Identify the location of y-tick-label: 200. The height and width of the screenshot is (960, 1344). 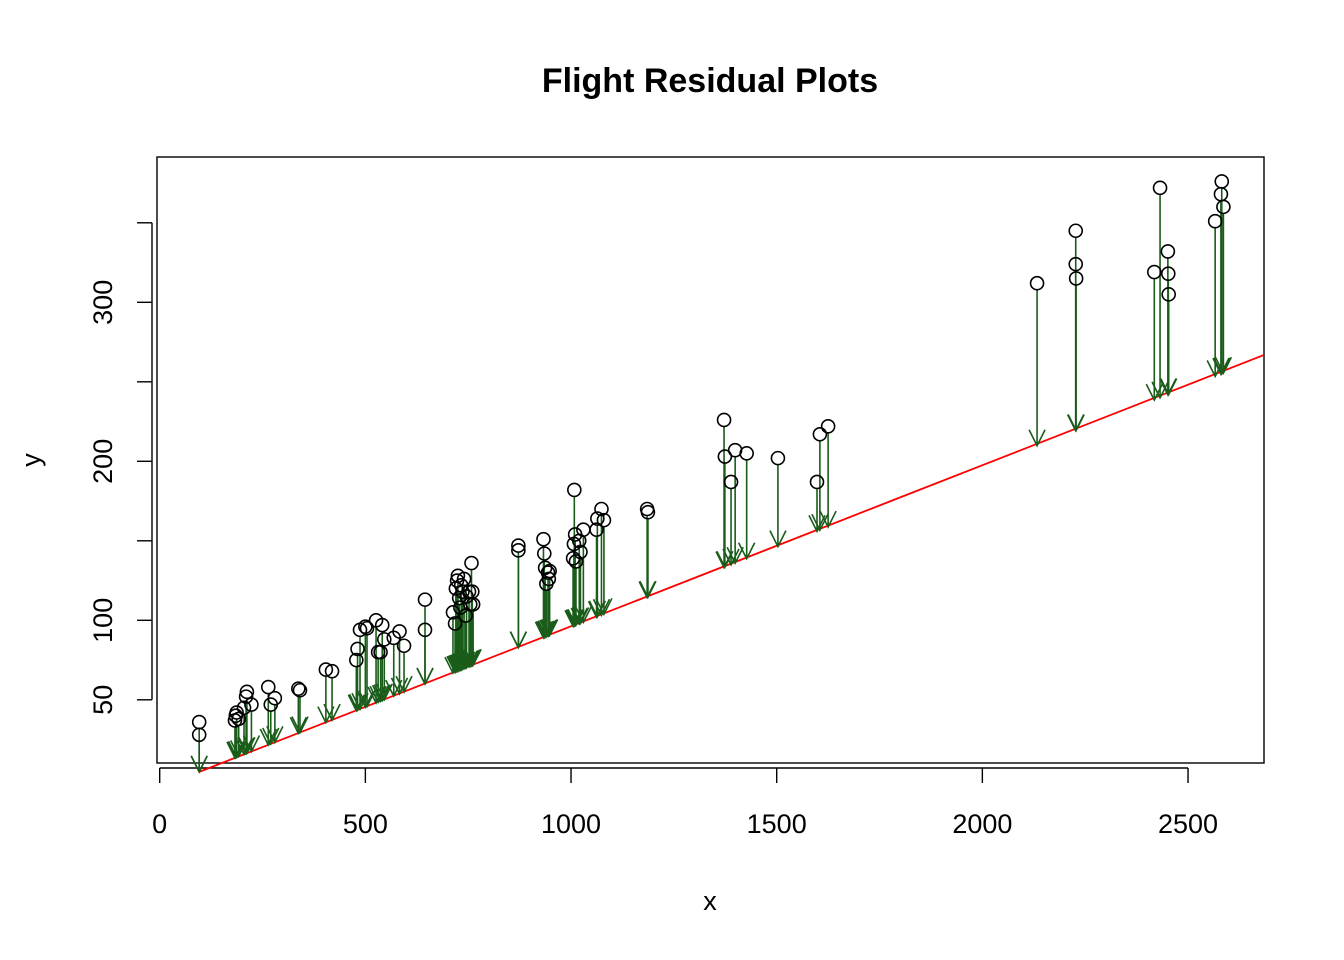
(103, 461).